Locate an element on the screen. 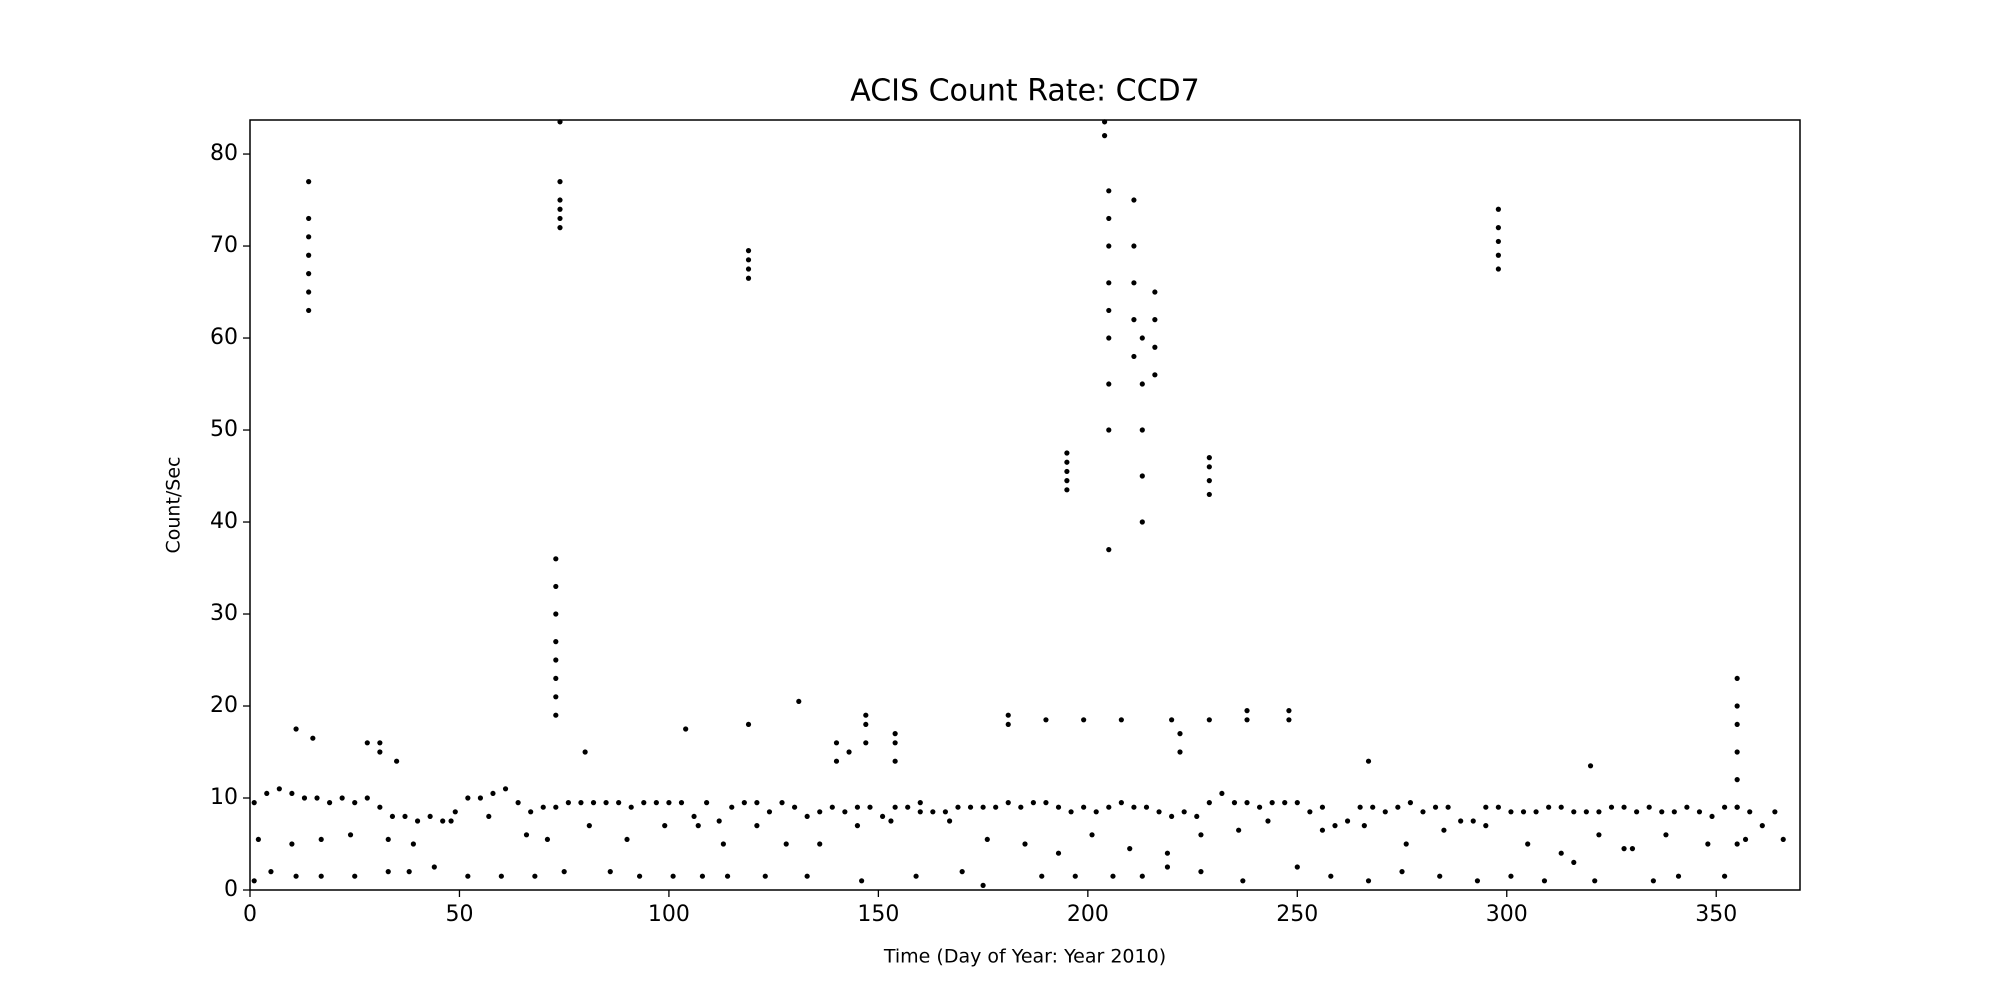 The width and height of the screenshot is (2000, 1000). y-tick-label: 80 is located at coordinates (224, 153).